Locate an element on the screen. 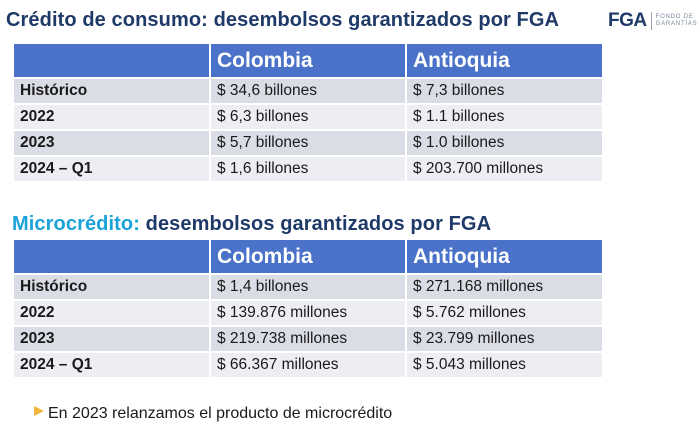 The width and height of the screenshot is (700, 443). cell-colombia: $ 34,6 billones is located at coordinates (308, 91).